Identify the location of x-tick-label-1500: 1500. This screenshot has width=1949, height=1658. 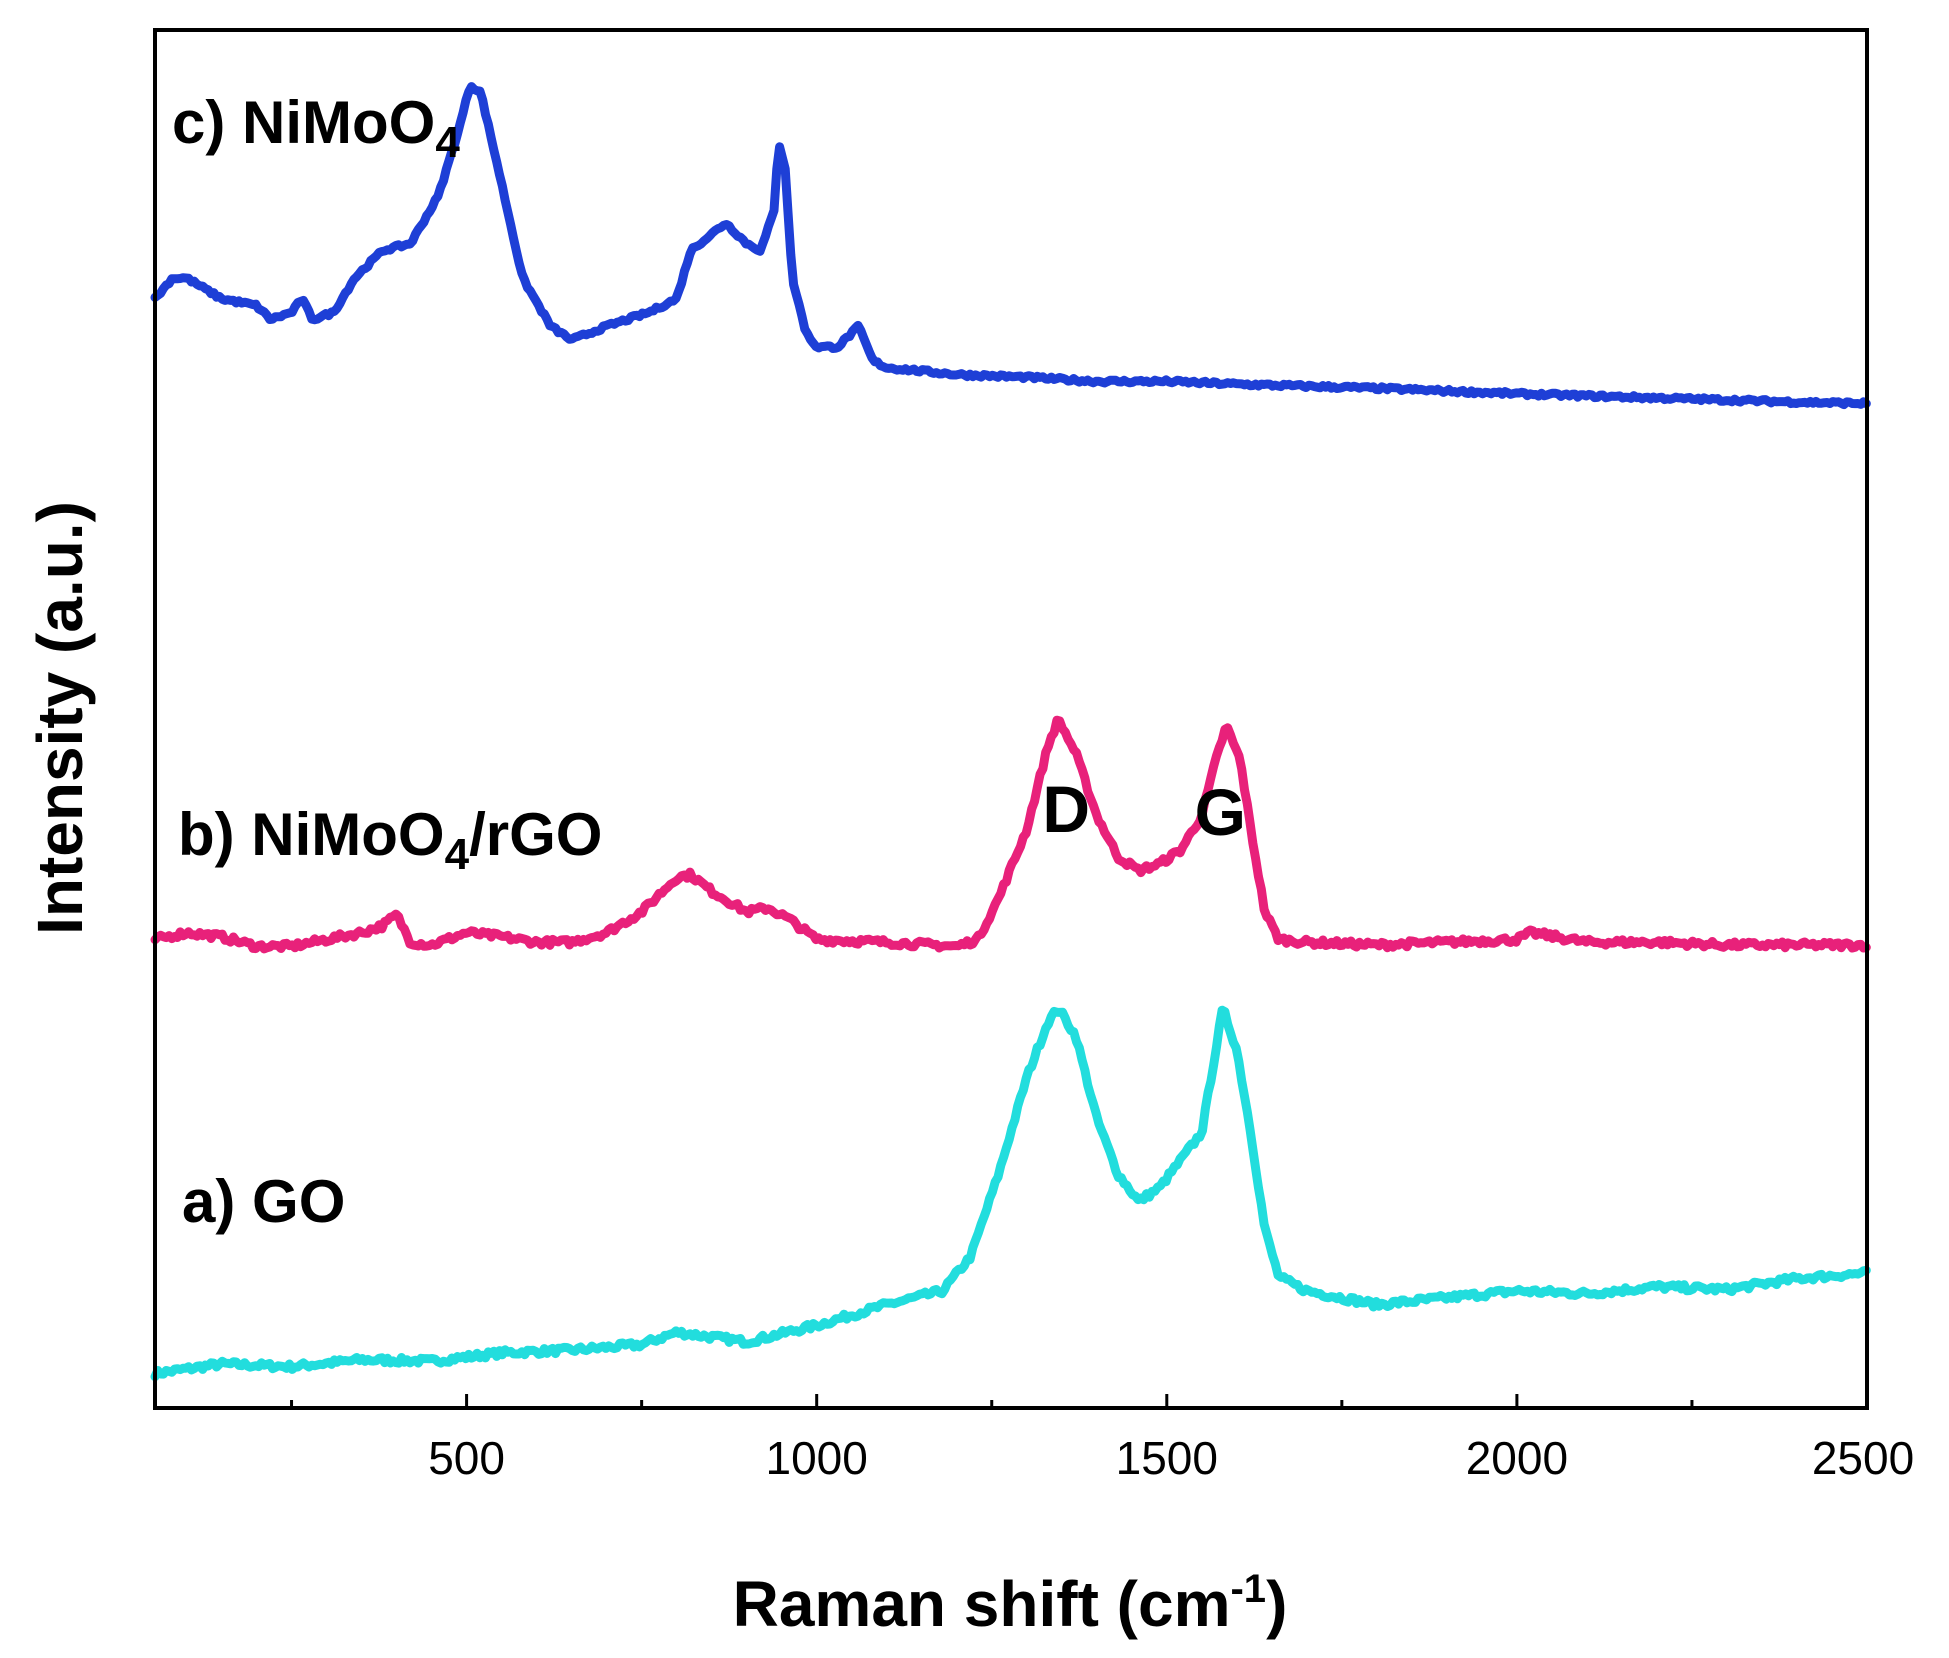
(1167, 1458).